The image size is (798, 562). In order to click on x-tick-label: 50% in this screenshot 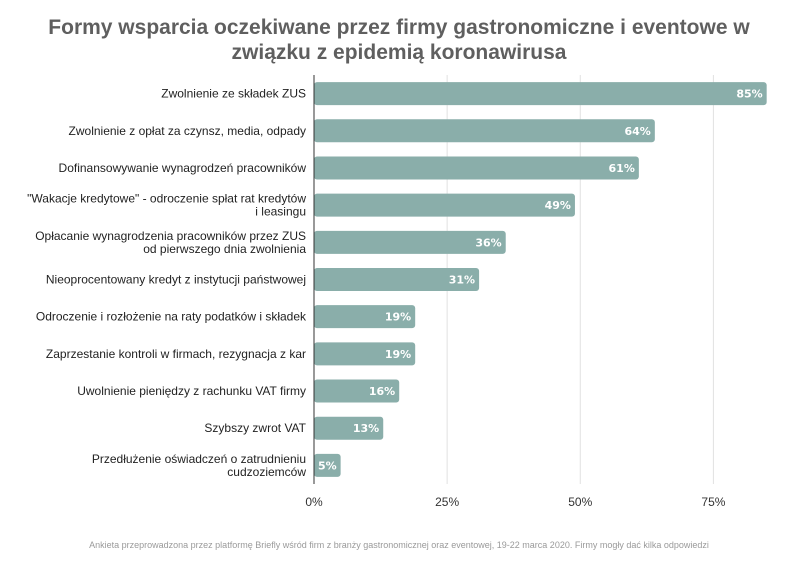, I will do `click(580, 502)`.